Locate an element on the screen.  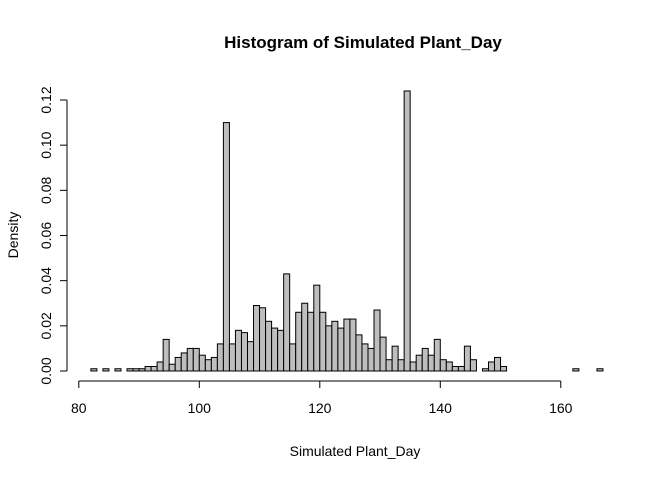
x-tick-label: 100 is located at coordinates (200, 408).